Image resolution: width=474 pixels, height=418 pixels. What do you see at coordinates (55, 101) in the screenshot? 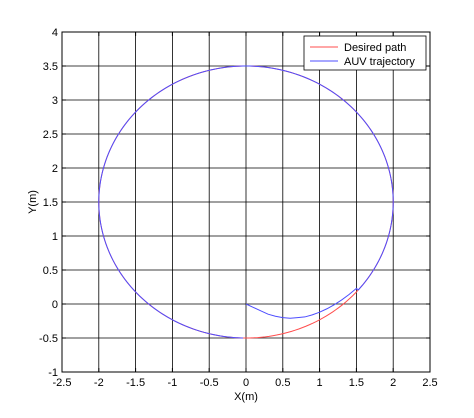
I see `y-tick-label: 3` at bounding box center [55, 101].